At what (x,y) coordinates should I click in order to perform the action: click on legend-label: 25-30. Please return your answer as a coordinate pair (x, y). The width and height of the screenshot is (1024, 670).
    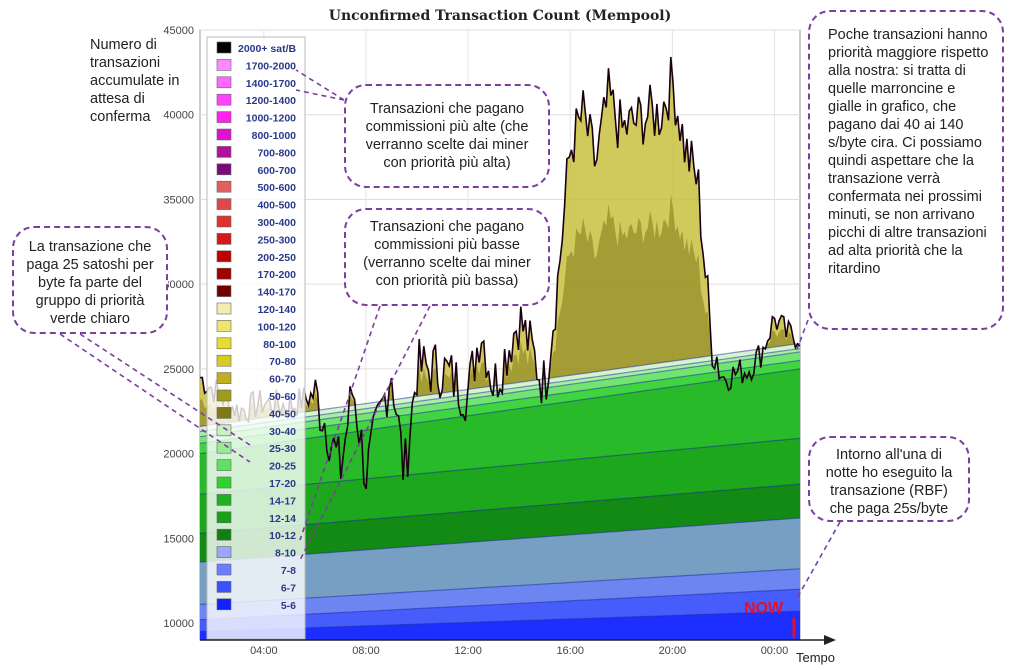
    Looking at the image, I should click on (282, 449).